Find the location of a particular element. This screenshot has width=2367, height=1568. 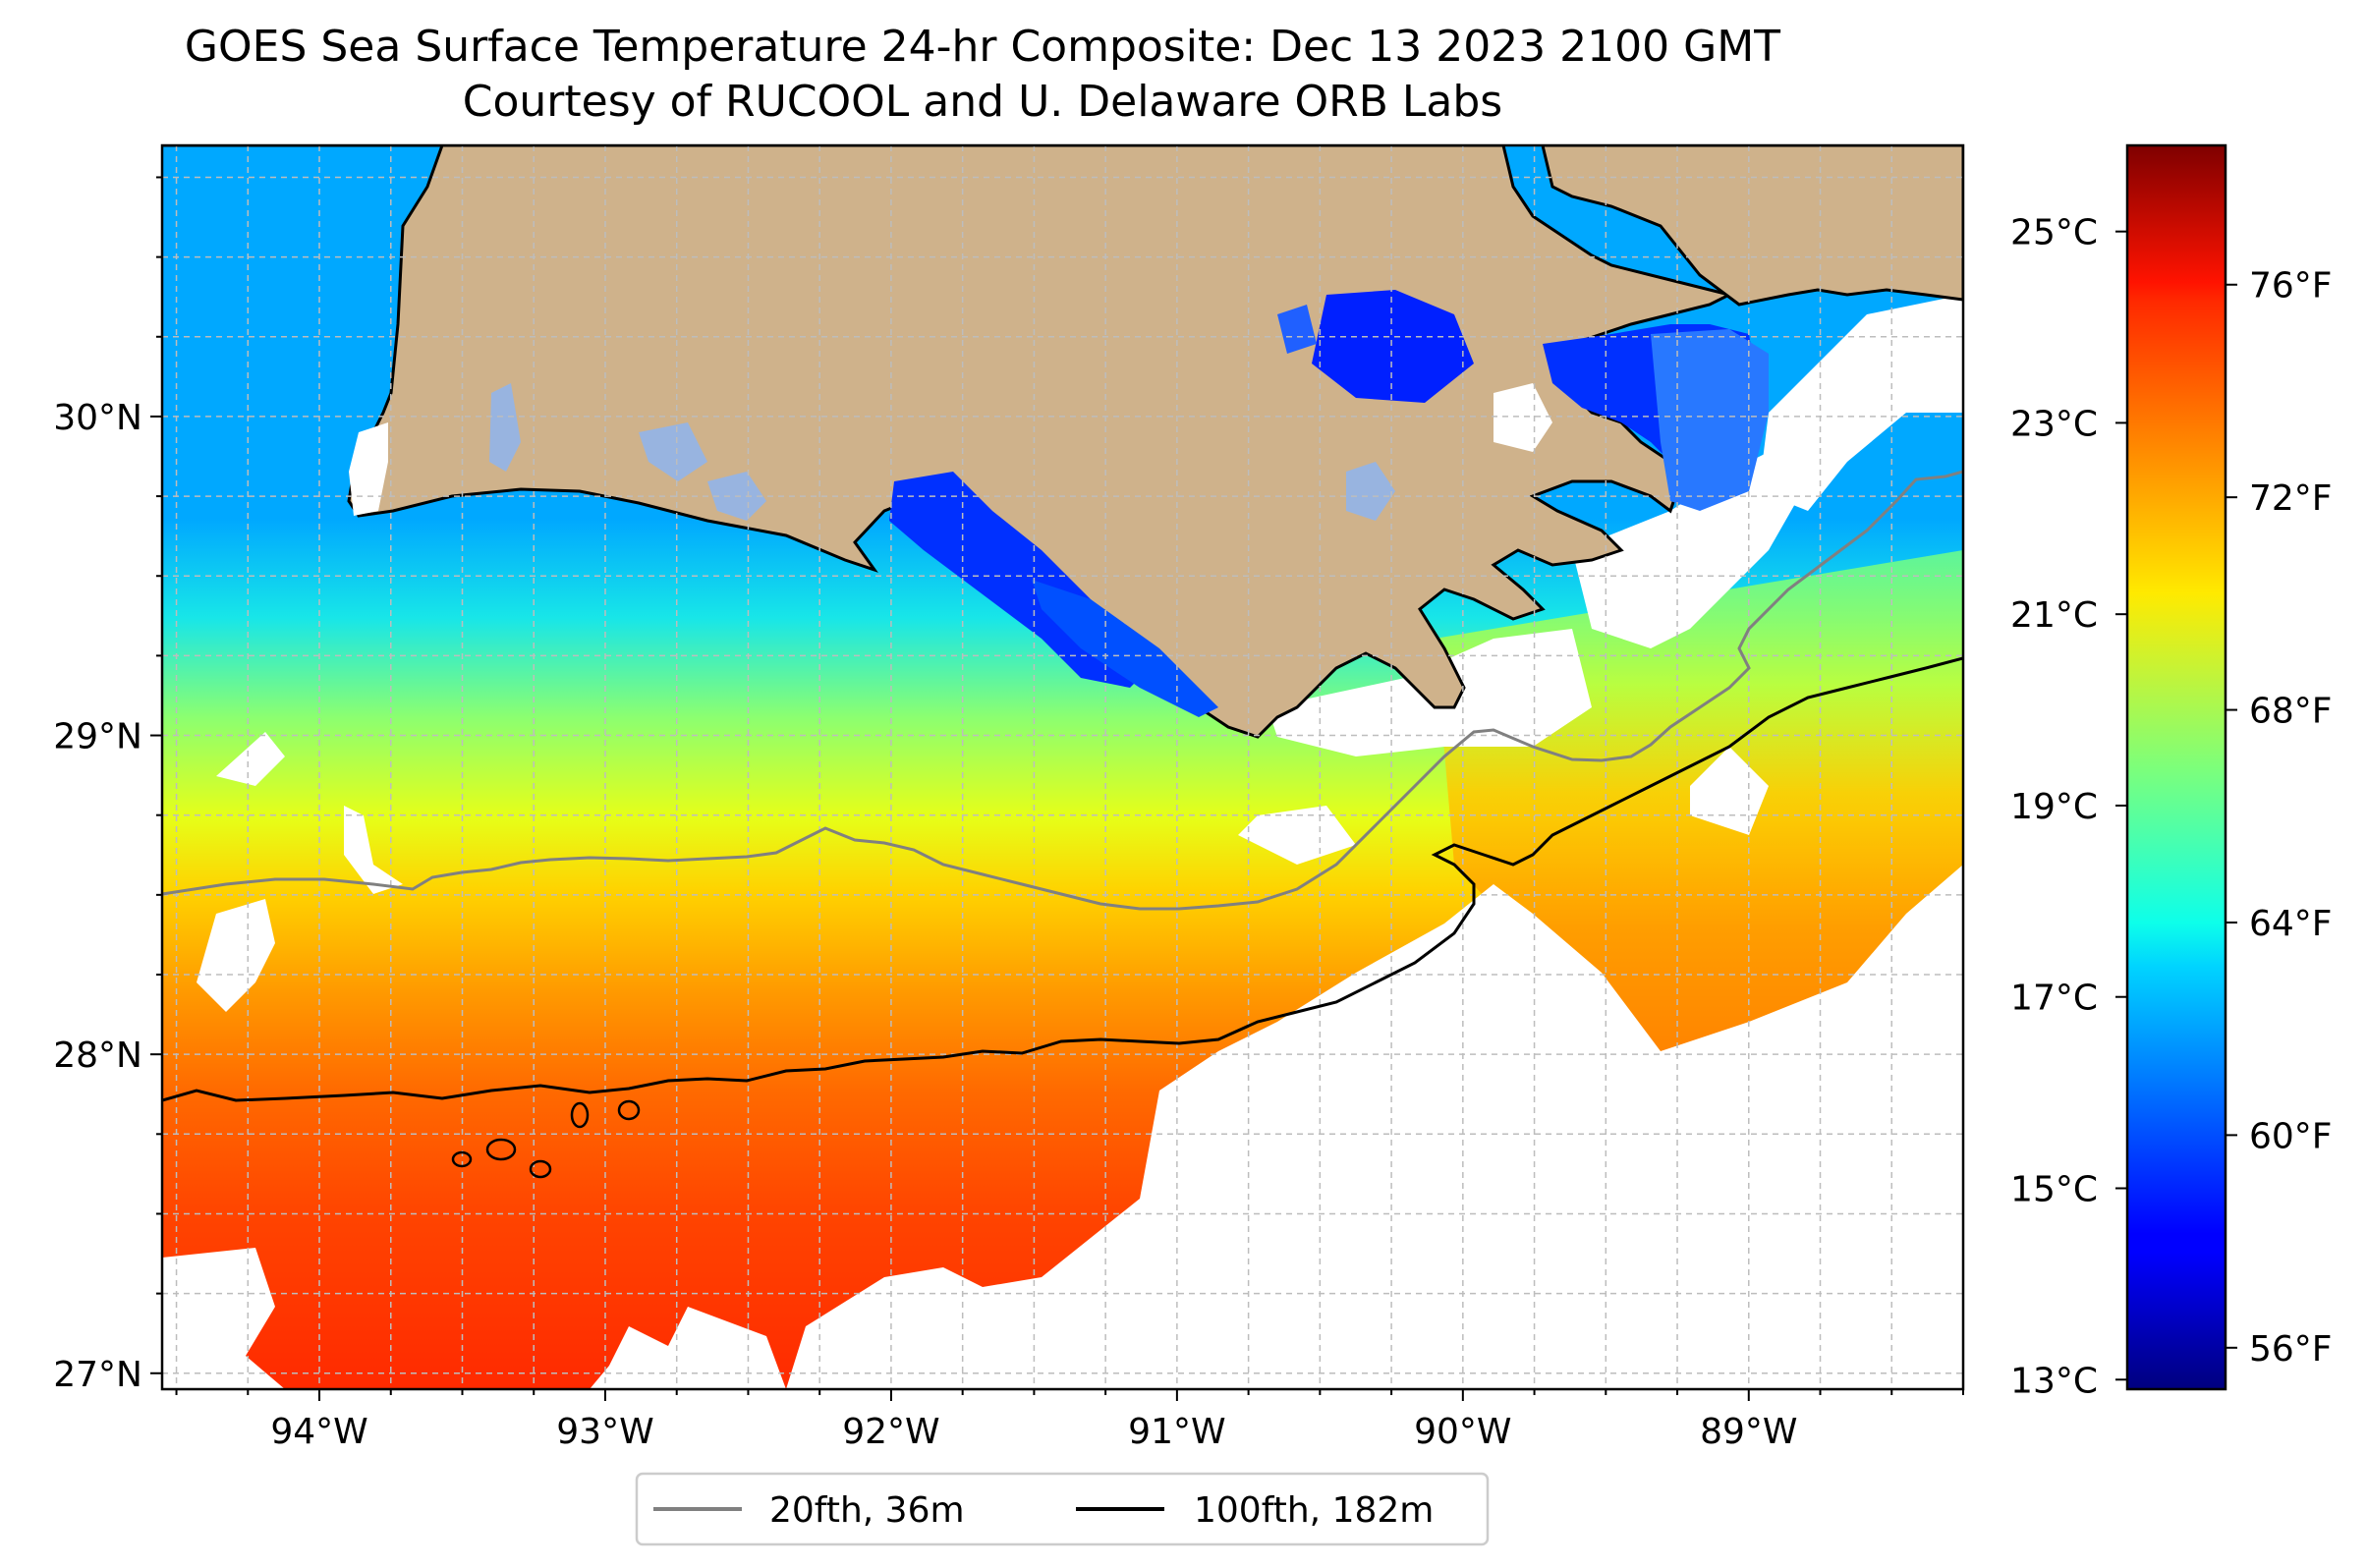

celsius-tick-label: 25°C is located at coordinates (2054, 233).